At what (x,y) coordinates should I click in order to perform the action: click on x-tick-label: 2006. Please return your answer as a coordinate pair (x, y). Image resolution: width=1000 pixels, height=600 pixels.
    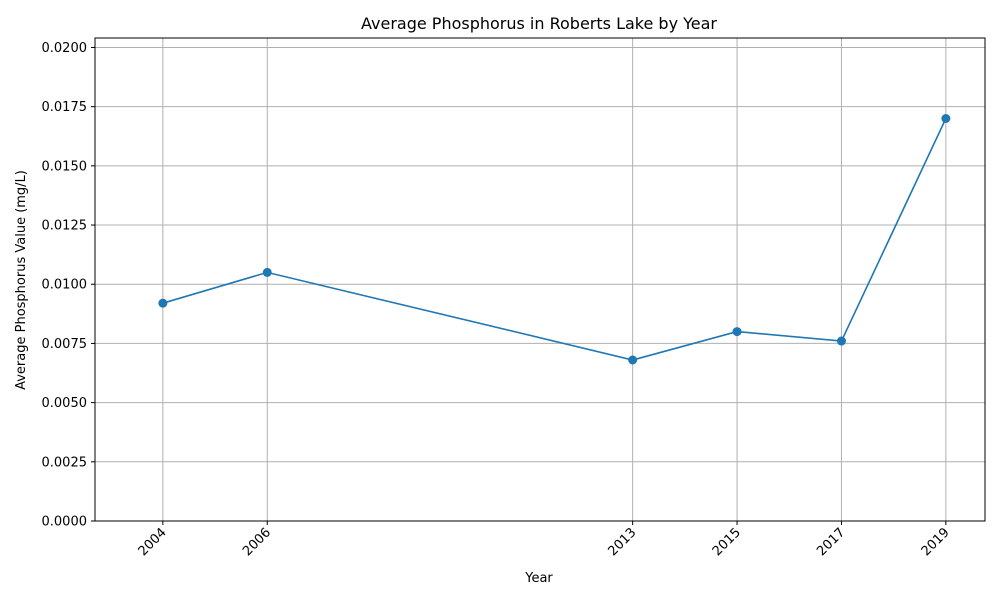
    Looking at the image, I should click on (257, 542).